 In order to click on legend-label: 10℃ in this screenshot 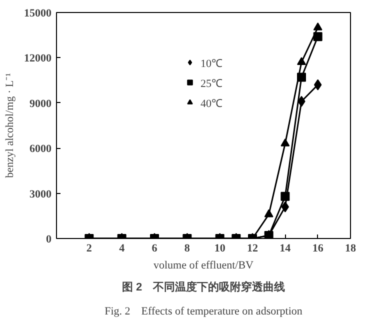, I will do `click(211, 63)`.